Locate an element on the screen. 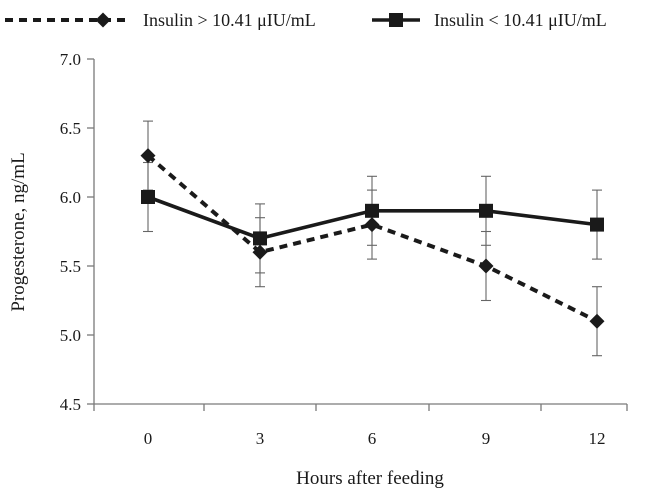 The image size is (657, 492). y-tick-label: 6.0 is located at coordinates (70, 197).